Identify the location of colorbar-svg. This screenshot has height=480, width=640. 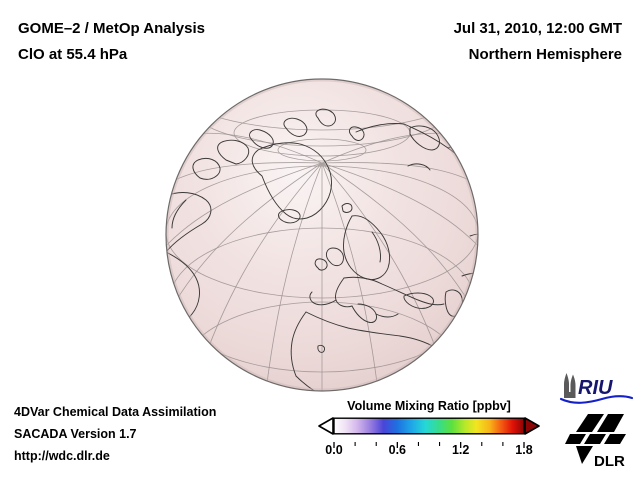
(429, 426).